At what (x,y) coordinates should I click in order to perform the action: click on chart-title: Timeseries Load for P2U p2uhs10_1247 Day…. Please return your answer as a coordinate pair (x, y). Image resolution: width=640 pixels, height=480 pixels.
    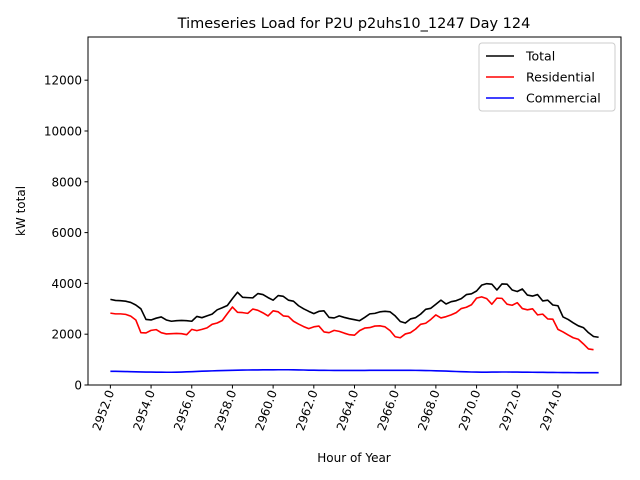
    Looking at the image, I should click on (354, 24).